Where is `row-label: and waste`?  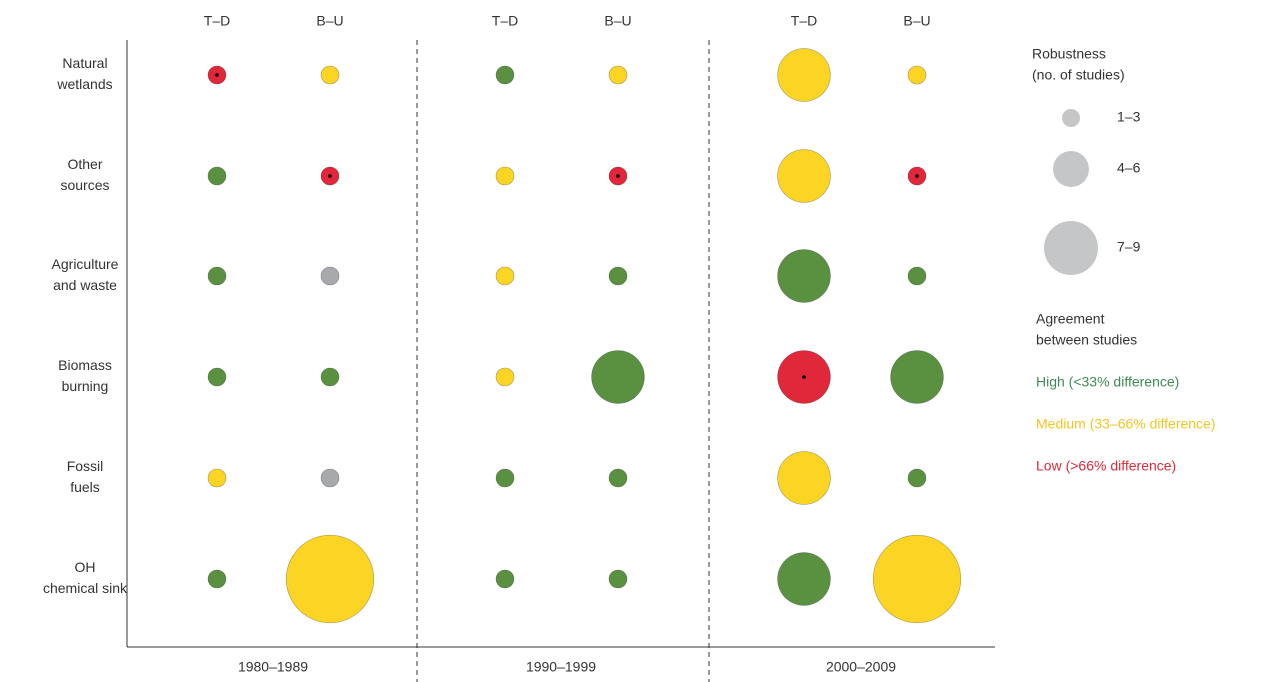 row-label: and waste is located at coordinates (85, 285).